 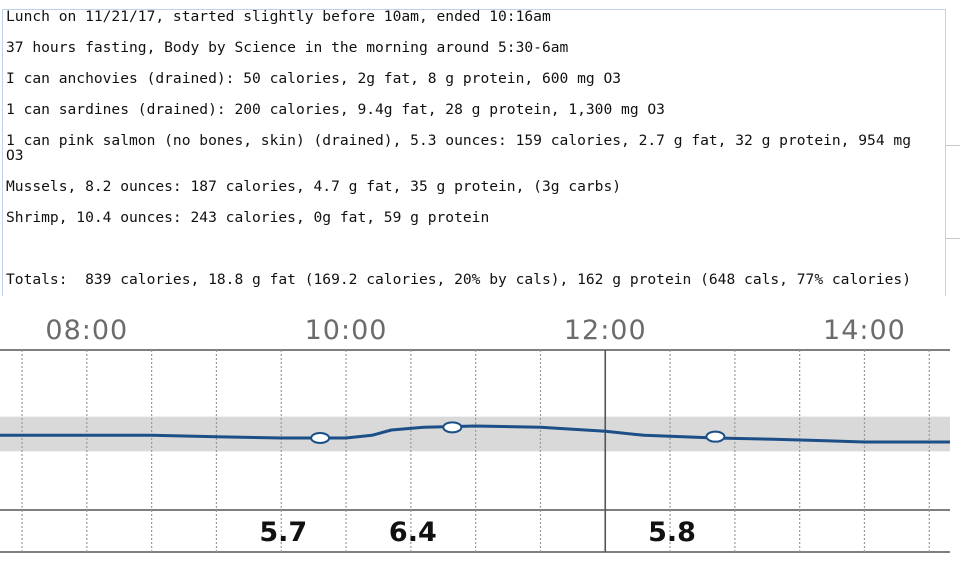 What do you see at coordinates (346, 330) in the screenshot?
I see `x-tick-label: 10:00` at bounding box center [346, 330].